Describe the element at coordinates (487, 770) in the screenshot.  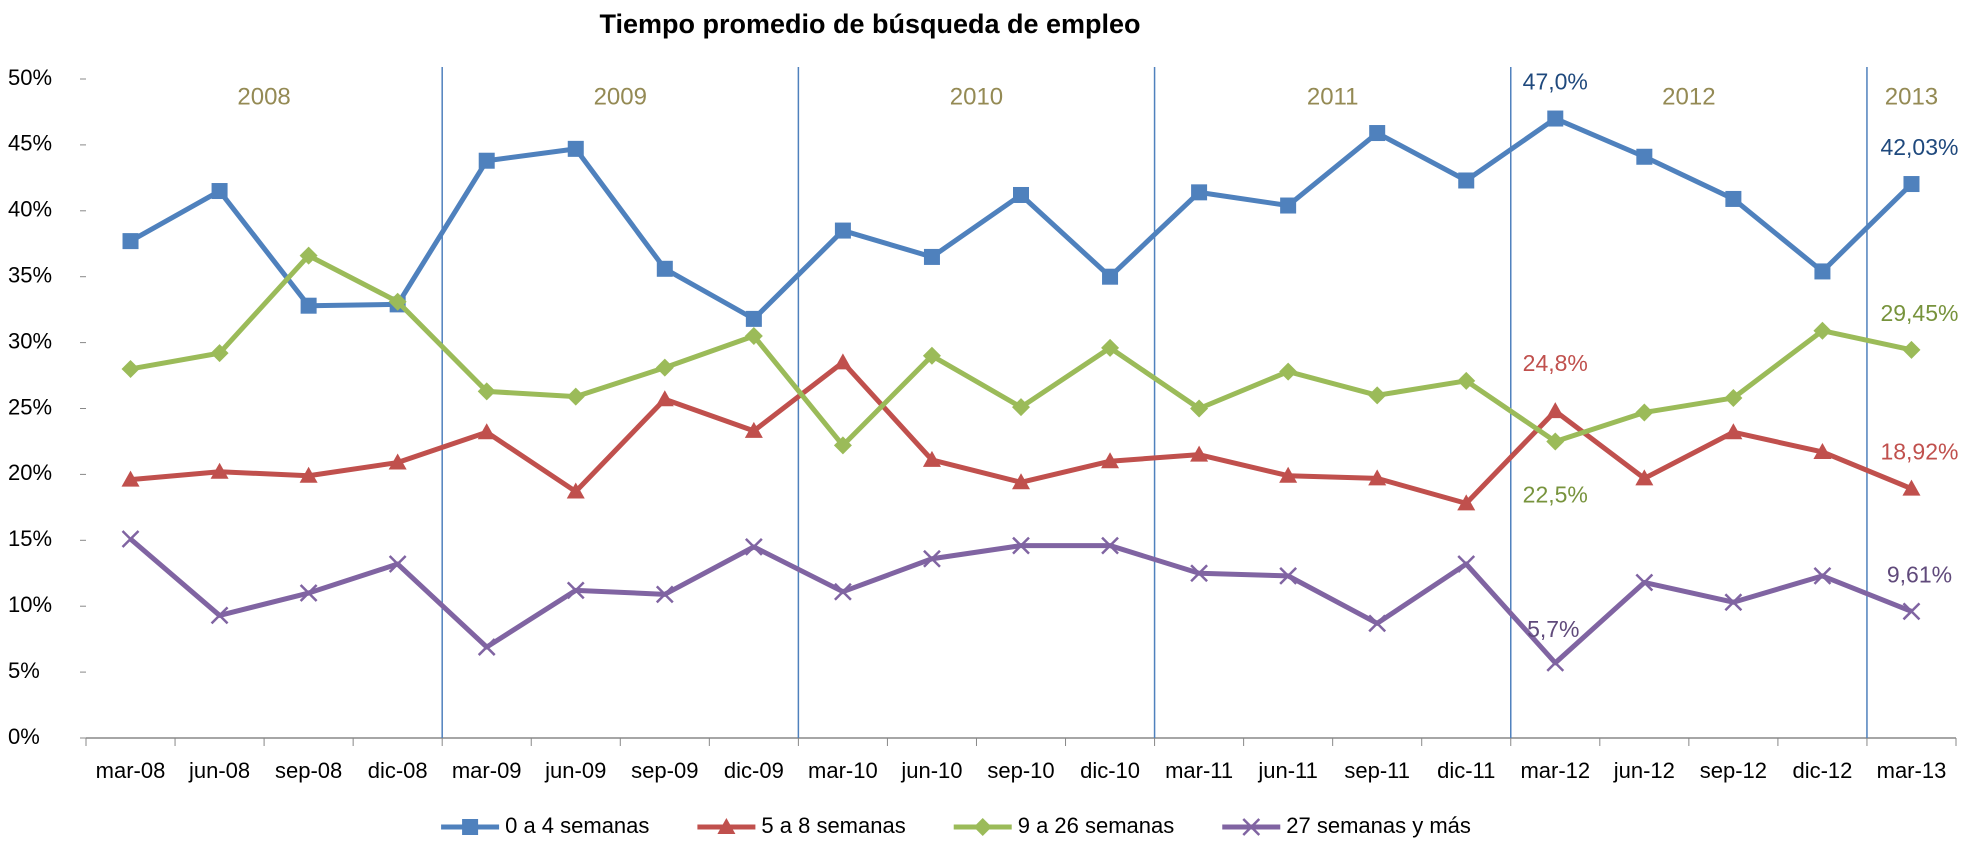
I see `x-tick-label: mar-09` at that location.